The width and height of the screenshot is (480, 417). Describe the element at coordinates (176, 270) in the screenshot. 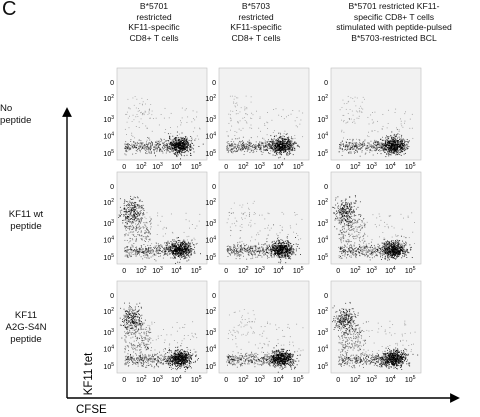

I see `x-tick-label: 104` at that location.